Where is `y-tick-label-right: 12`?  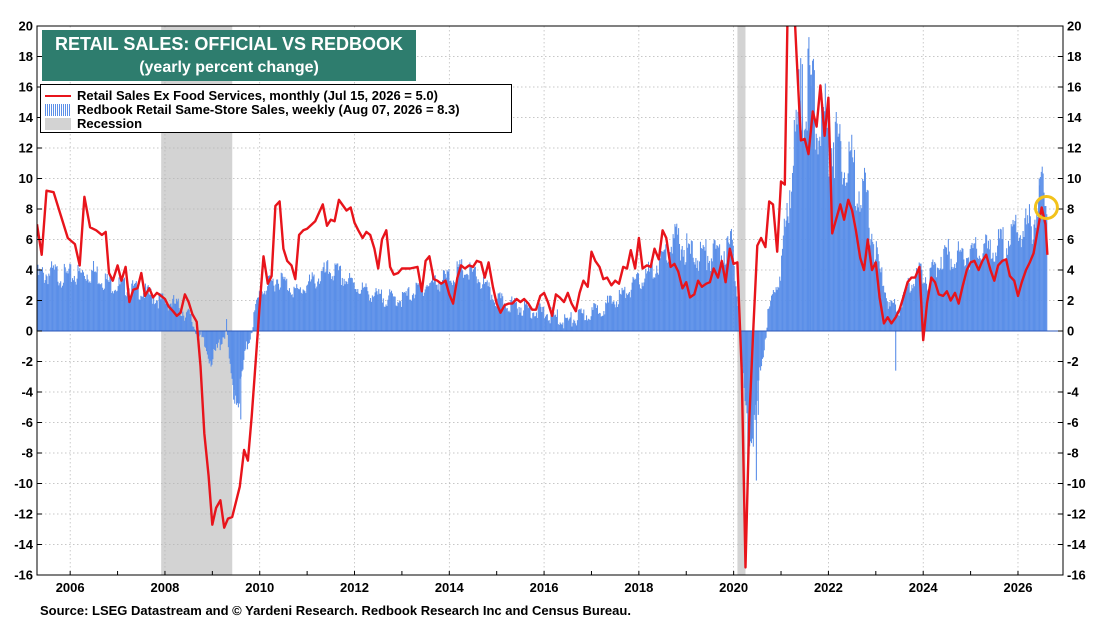
y-tick-label-right: 12 is located at coordinates (1074, 148).